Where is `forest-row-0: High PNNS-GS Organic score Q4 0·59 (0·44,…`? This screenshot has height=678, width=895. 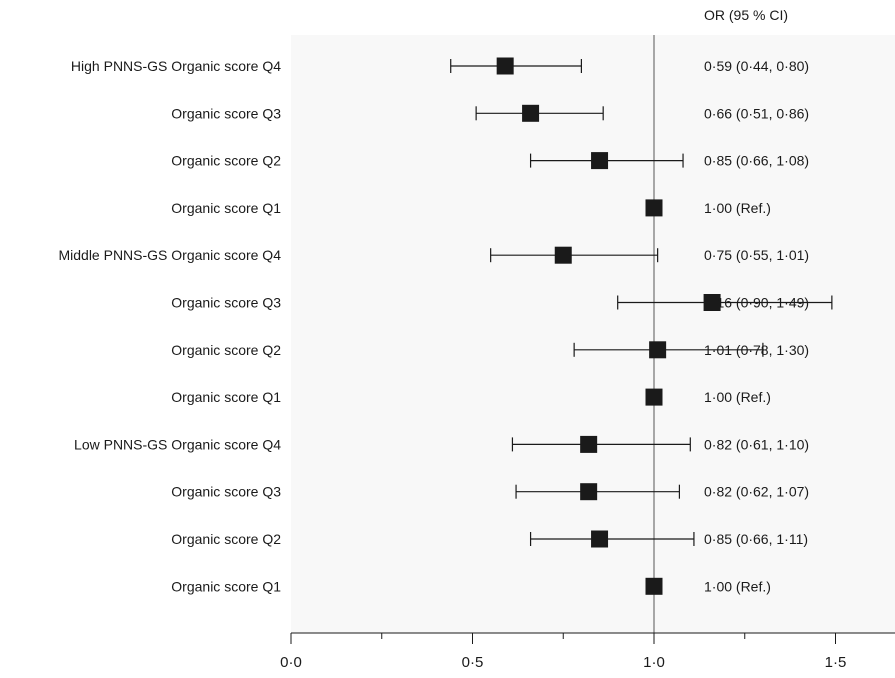 forest-row-0: High PNNS-GS Organic score Q4 0·59 (0·44,… is located at coordinates (440, 66).